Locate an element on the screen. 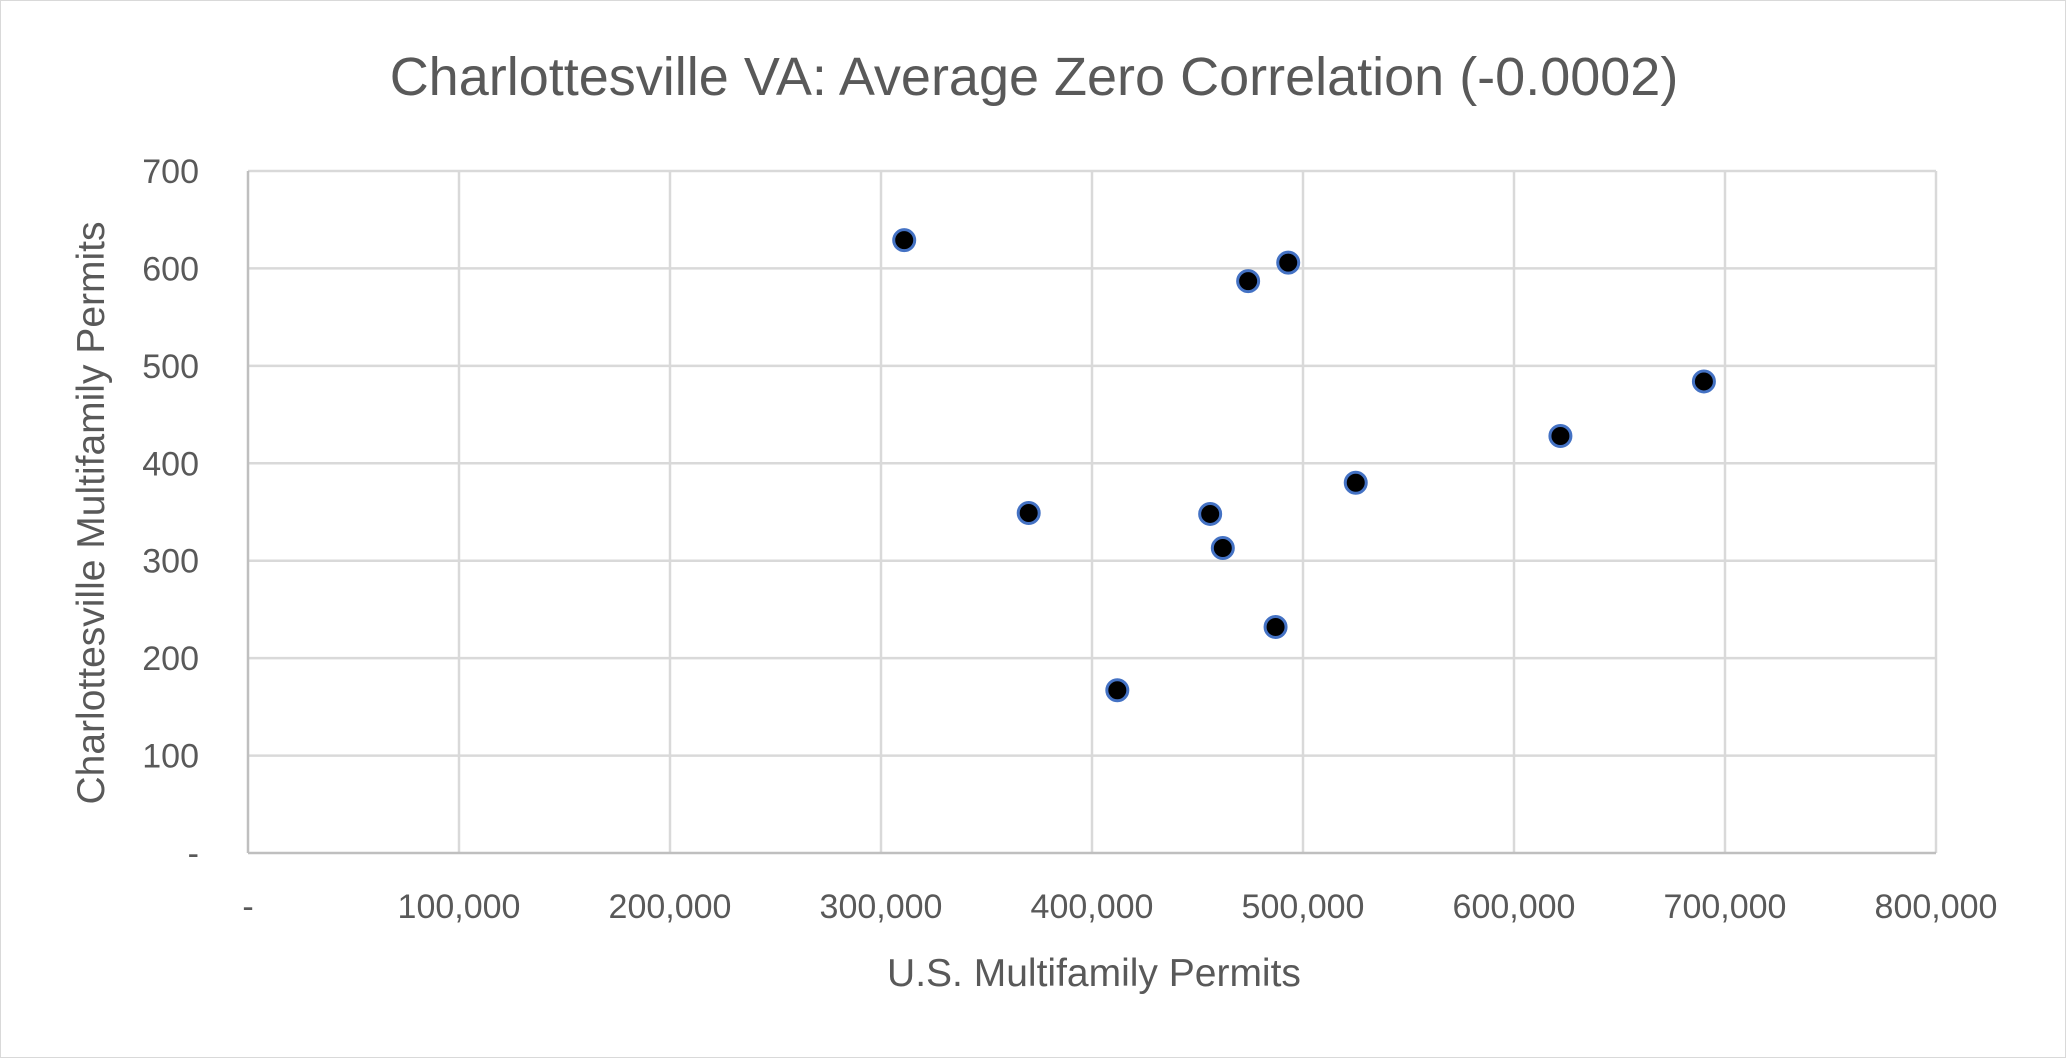 Image resolution: width=2066 pixels, height=1058 pixels. y-axis-title: Charlottesville Multifamily Permits is located at coordinates (91, 513).